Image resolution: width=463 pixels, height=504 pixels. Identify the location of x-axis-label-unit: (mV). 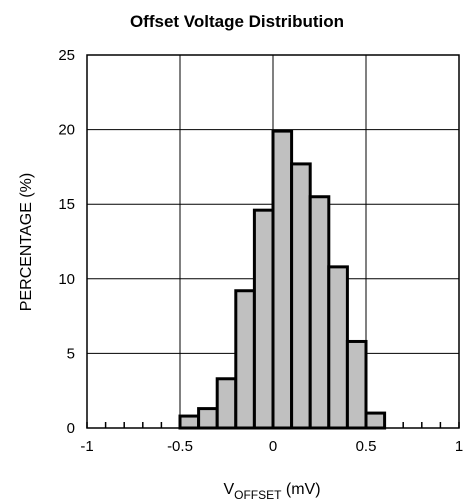
(300, 489).